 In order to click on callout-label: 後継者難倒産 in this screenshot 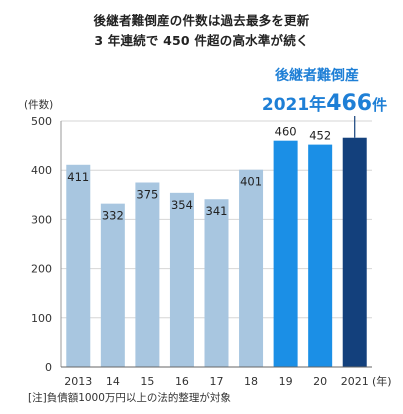, I will do `click(317, 76)`.